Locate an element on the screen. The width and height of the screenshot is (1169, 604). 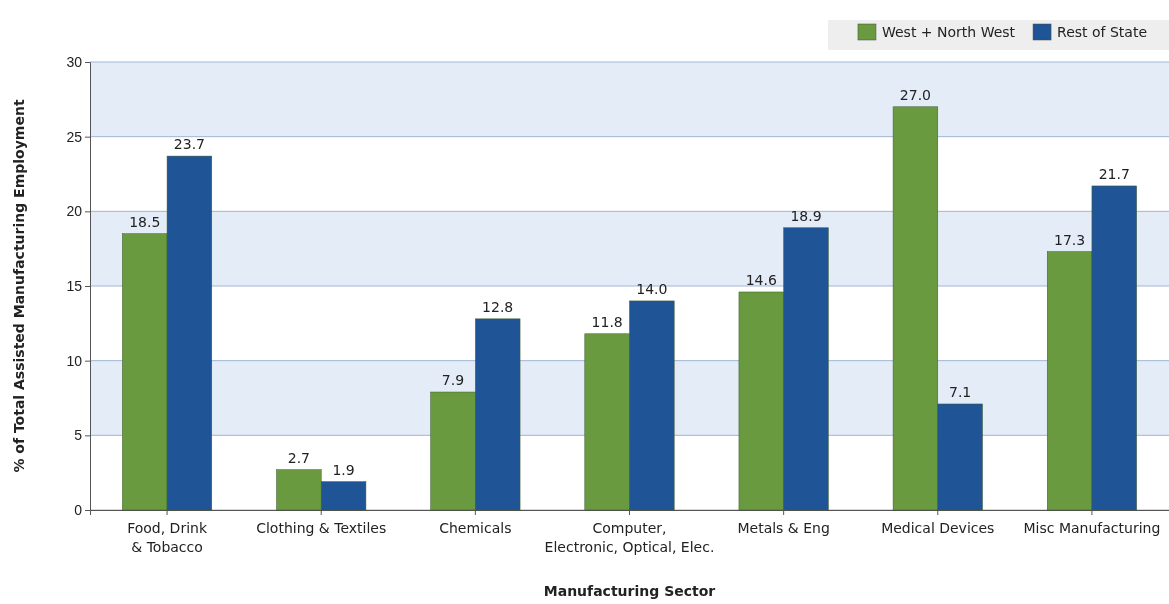
text: 7.1 is located at coordinates (960, 391).